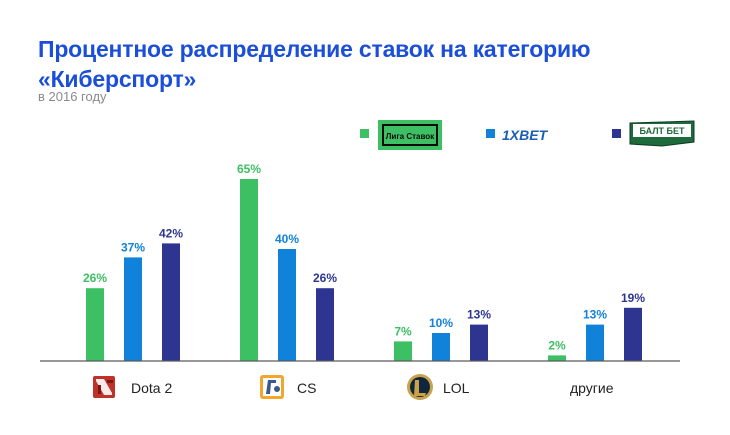 The height and width of the screenshot is (435, 730). Describe the element at coordinates (249, 169) in the screenshot. I see `data-label-cs-series-1: 65%` at that location.